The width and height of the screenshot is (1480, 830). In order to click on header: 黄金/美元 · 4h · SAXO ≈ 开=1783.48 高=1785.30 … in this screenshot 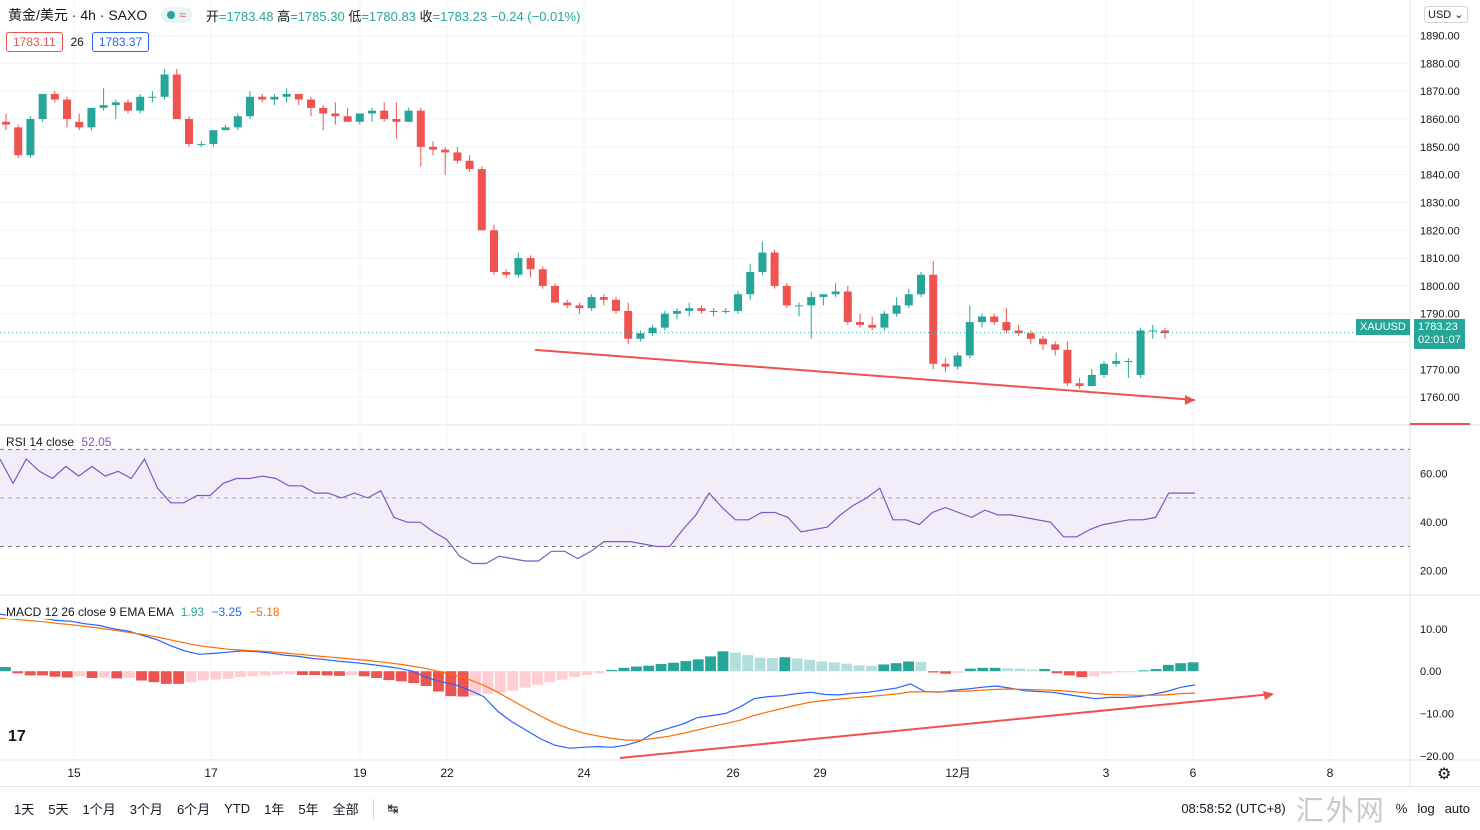, I will do `click(290, 15)`.